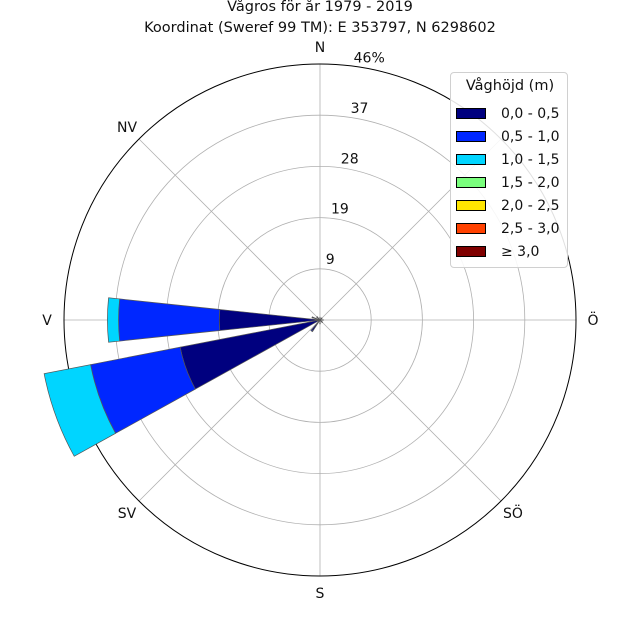 The image size is (640, 640). Describe the element at coordinates (127, 514) in the screenshot. I see `direction-label-sv: SV` at that location.